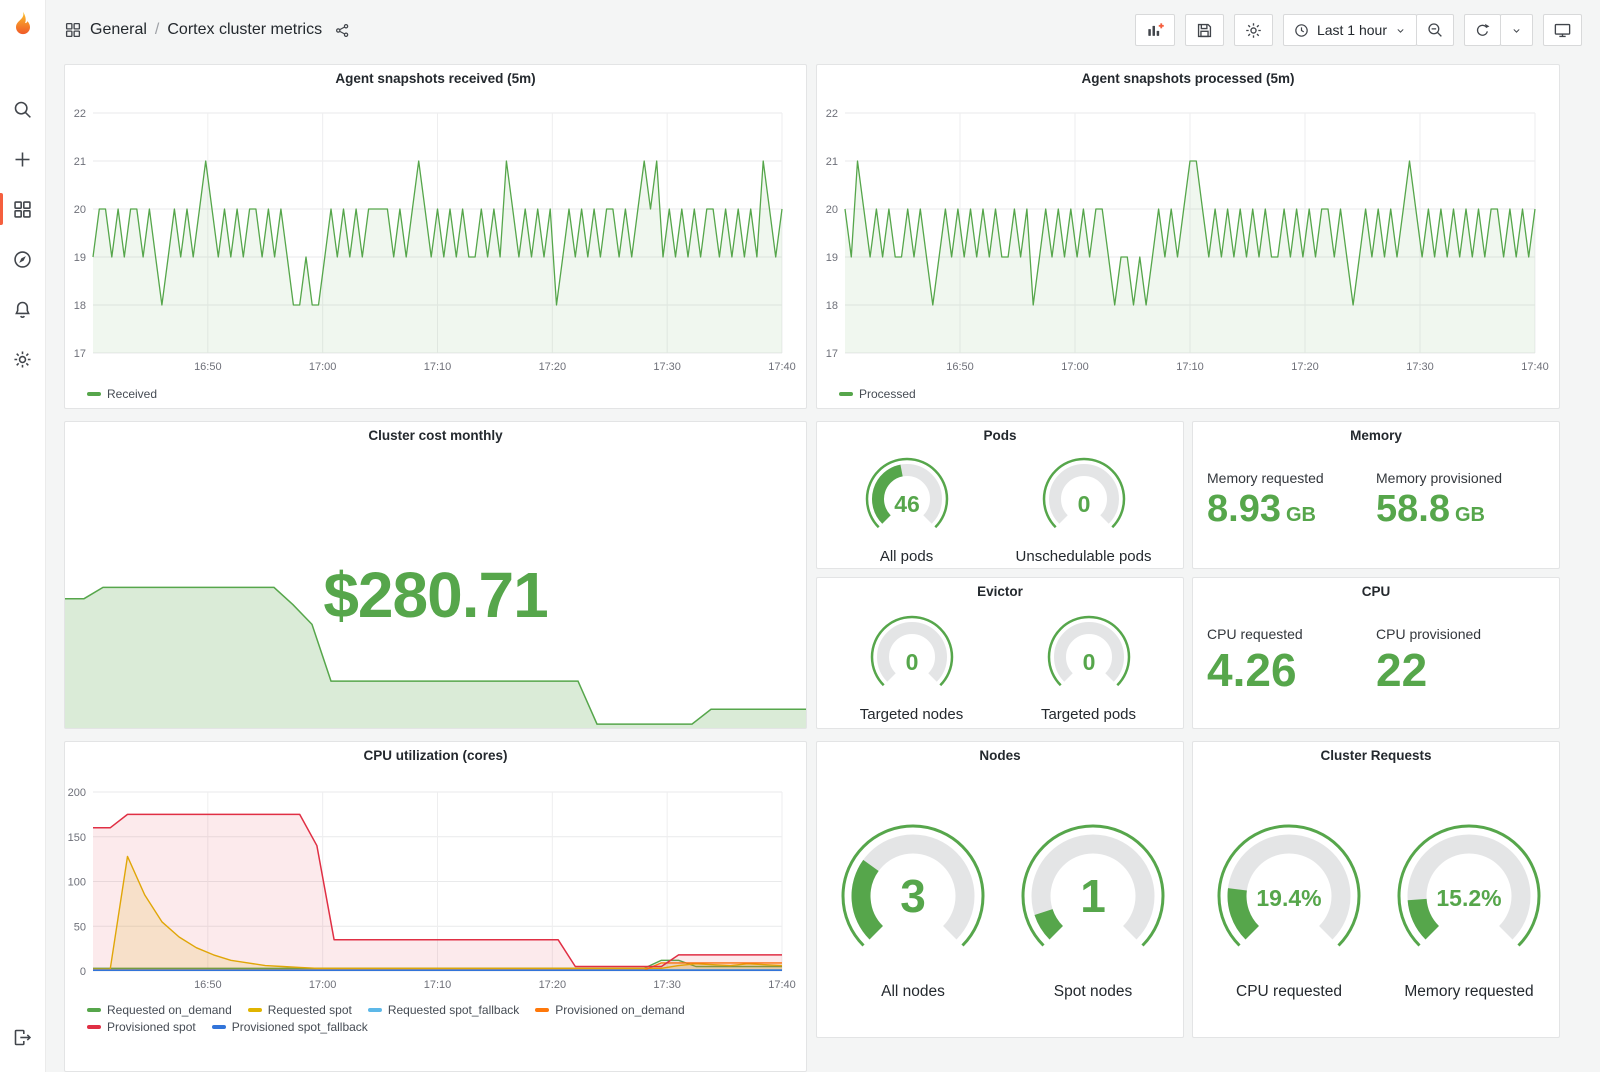  What do you see at coordinates (1460, 519) in the screenshot?
I see `stat-memory-provisioned: Memory provisioned 58.8 GB` at bounding box center [1460, 519].